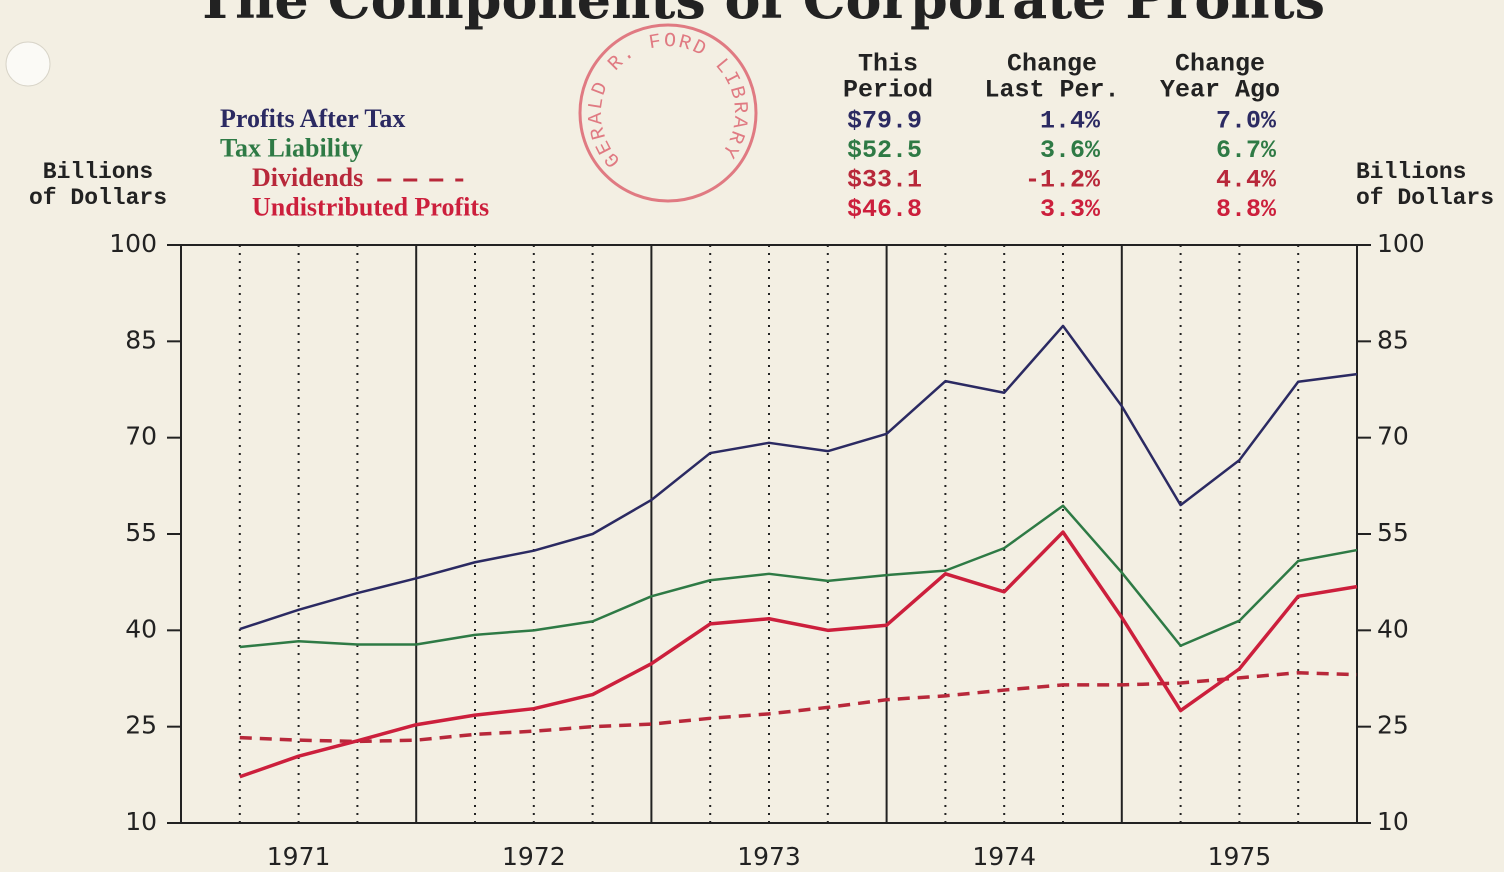 The height and width of the screenshot is (872, 1504). I want to click on y-tick-label: 40, so click(141, 628).